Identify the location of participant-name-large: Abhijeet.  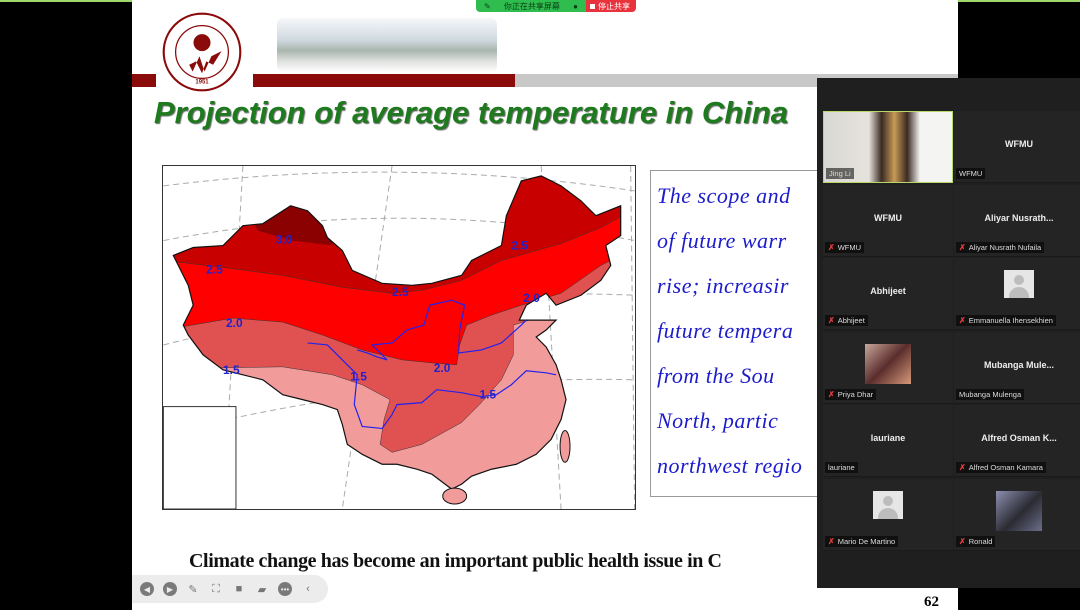
(888, 291).